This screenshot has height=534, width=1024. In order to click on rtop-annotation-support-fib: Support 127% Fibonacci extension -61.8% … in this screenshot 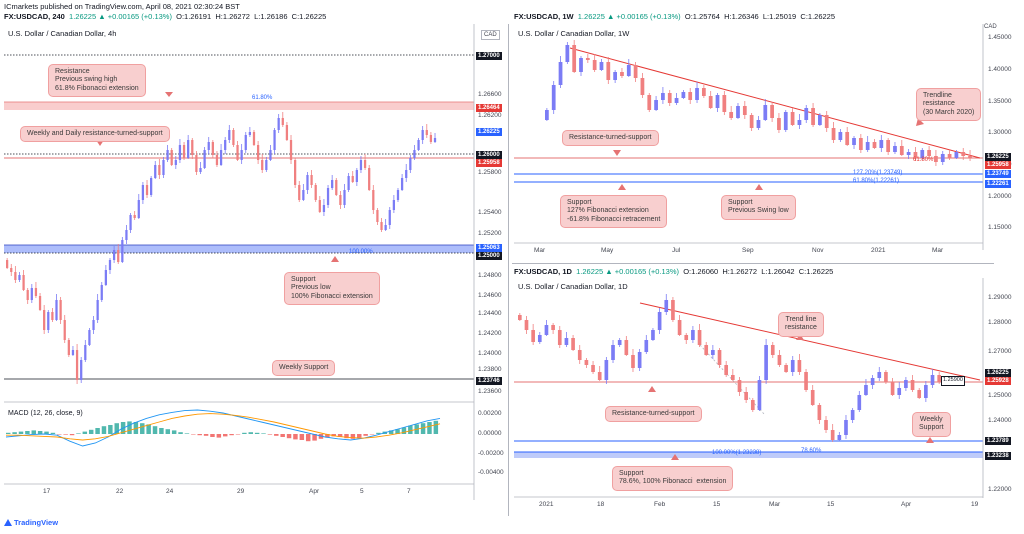, I will do `click(614, 212)`.